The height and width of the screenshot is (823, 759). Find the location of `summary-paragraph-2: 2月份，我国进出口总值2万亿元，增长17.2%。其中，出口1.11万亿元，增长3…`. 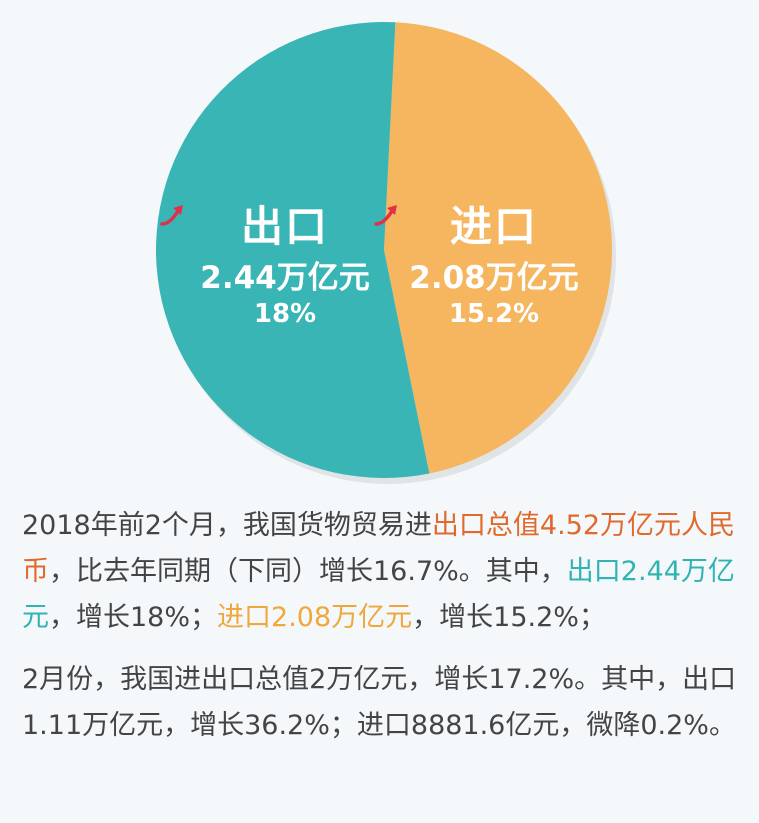

summary-paragraph-2: 2月份，我国进出口总值2万亿元，增长17.2%。其中，出口1.11万亿元，增长3… is located at coordinates (379, 702).